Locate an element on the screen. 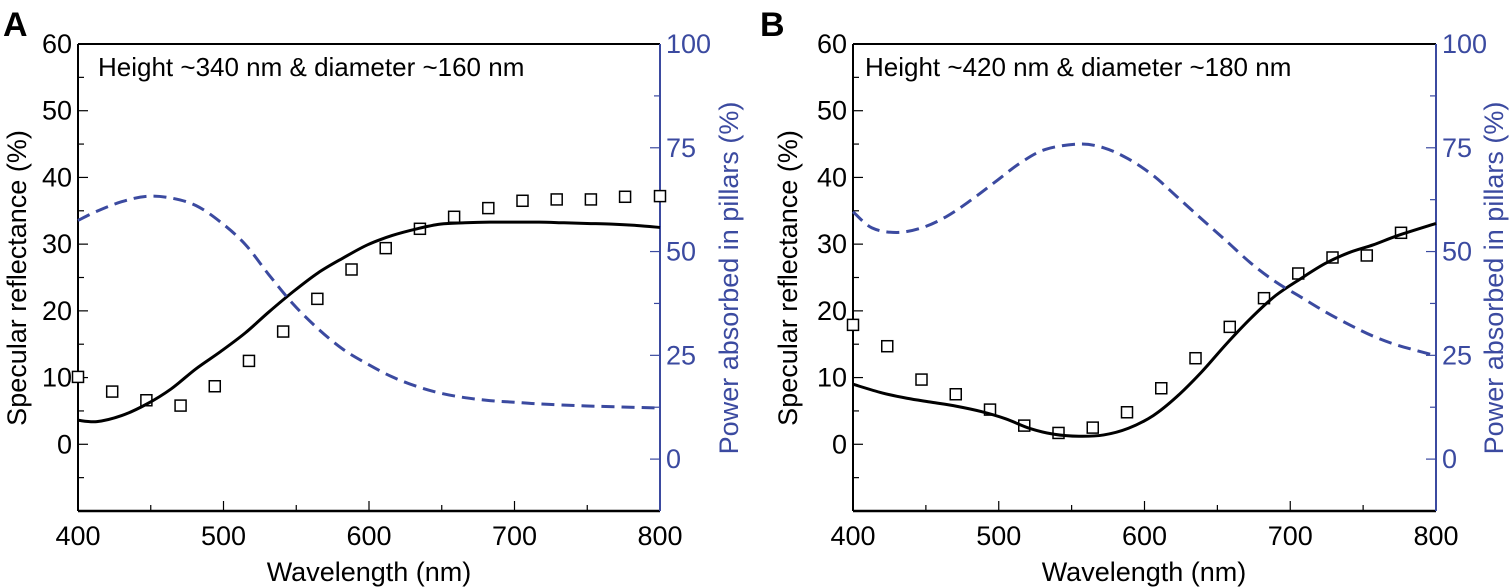 This screenshot has width=1512, height=587. panel-letter: B is located at coordinates (772, 25).